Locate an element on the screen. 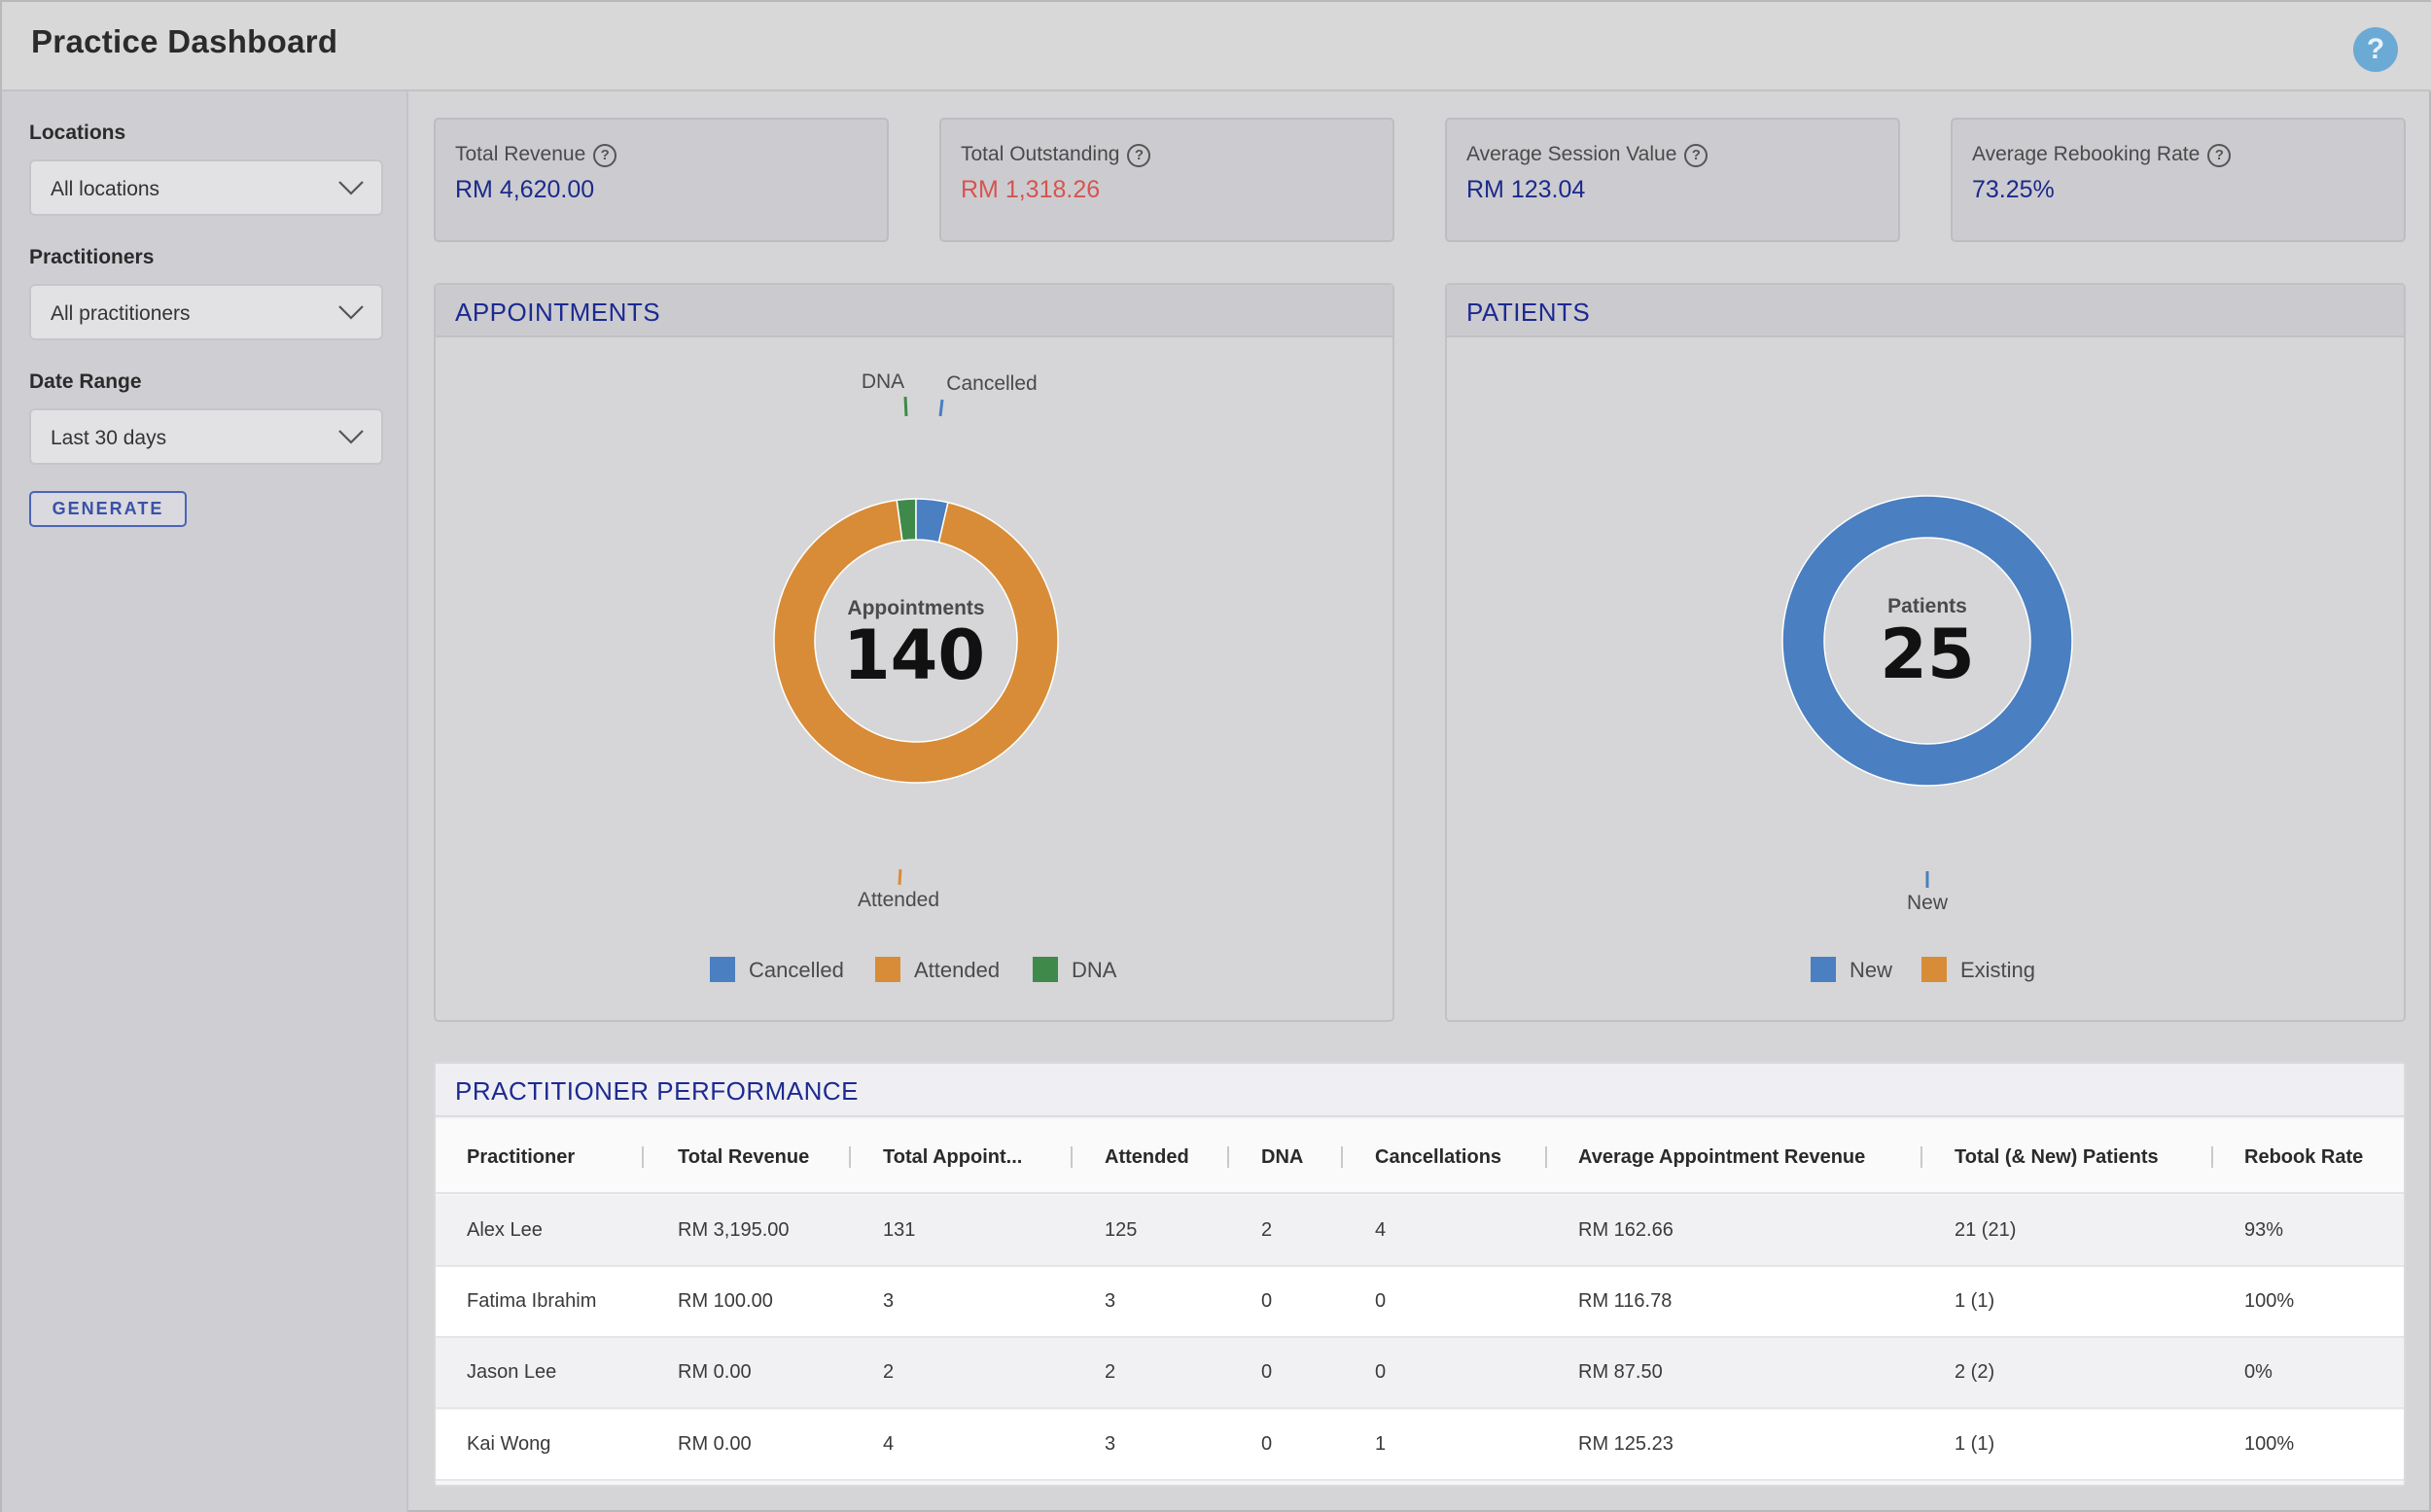  patients-title: PATIENTS is located at coordinates (1528, 312).